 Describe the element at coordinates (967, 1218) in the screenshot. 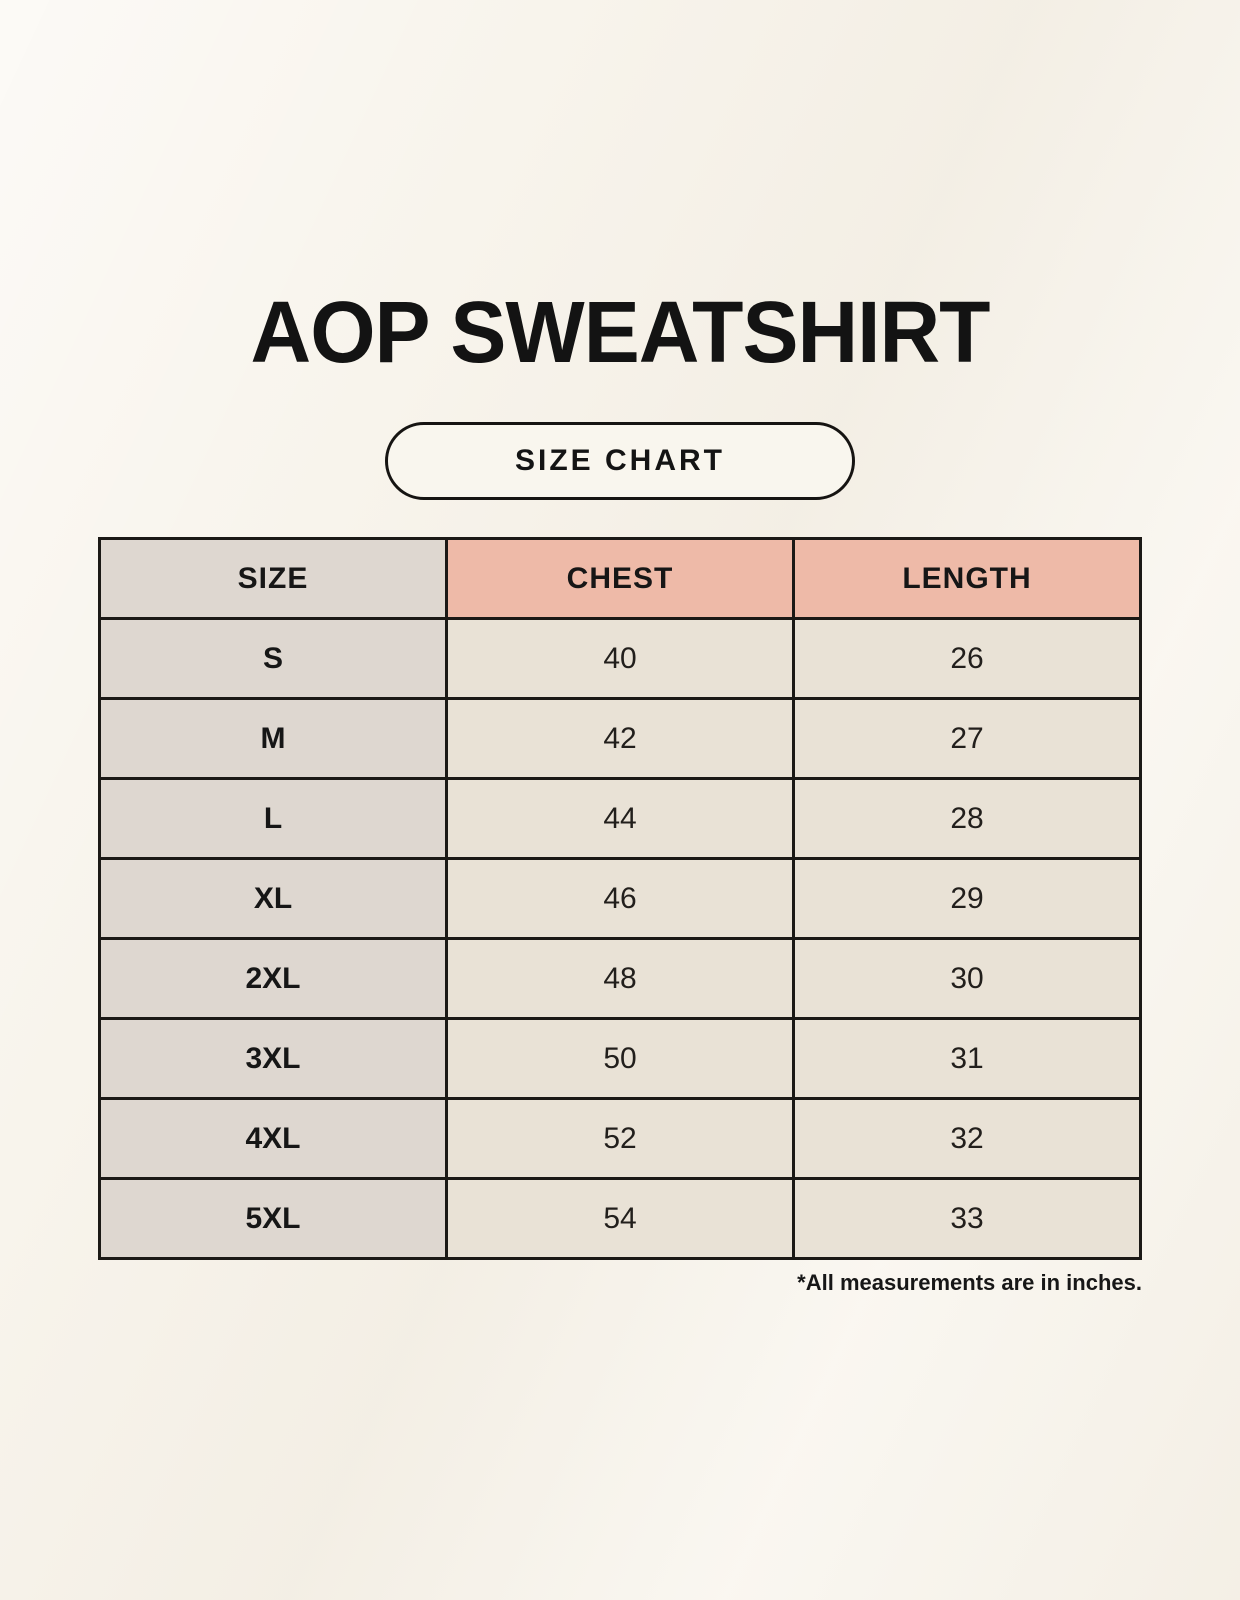

I see `length-cell: 33` at that location.